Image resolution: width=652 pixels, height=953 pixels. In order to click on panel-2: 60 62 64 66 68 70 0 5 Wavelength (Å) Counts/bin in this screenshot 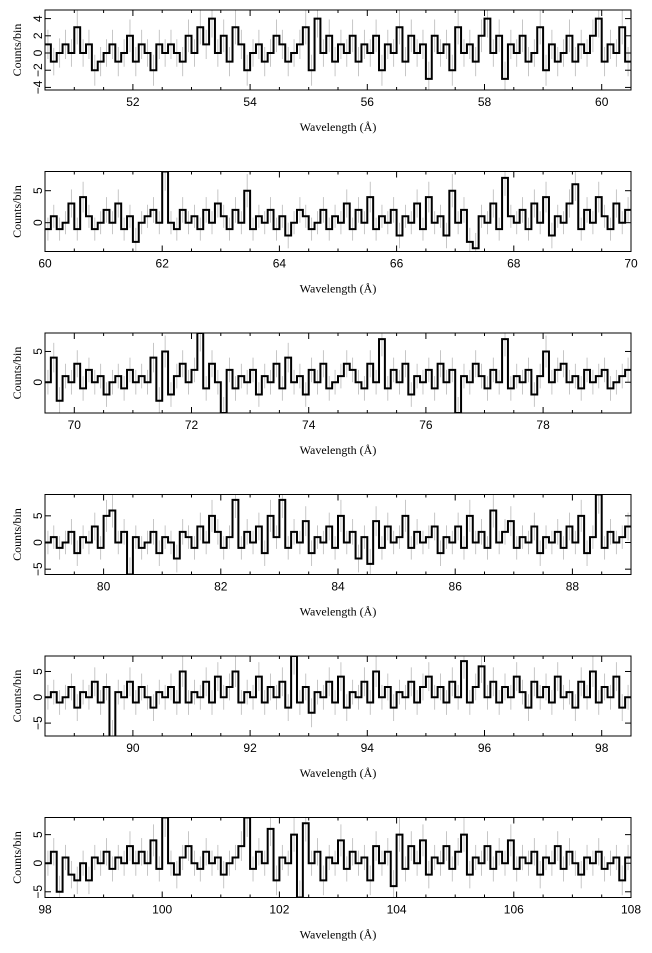, I will do `click(324, 233)`.